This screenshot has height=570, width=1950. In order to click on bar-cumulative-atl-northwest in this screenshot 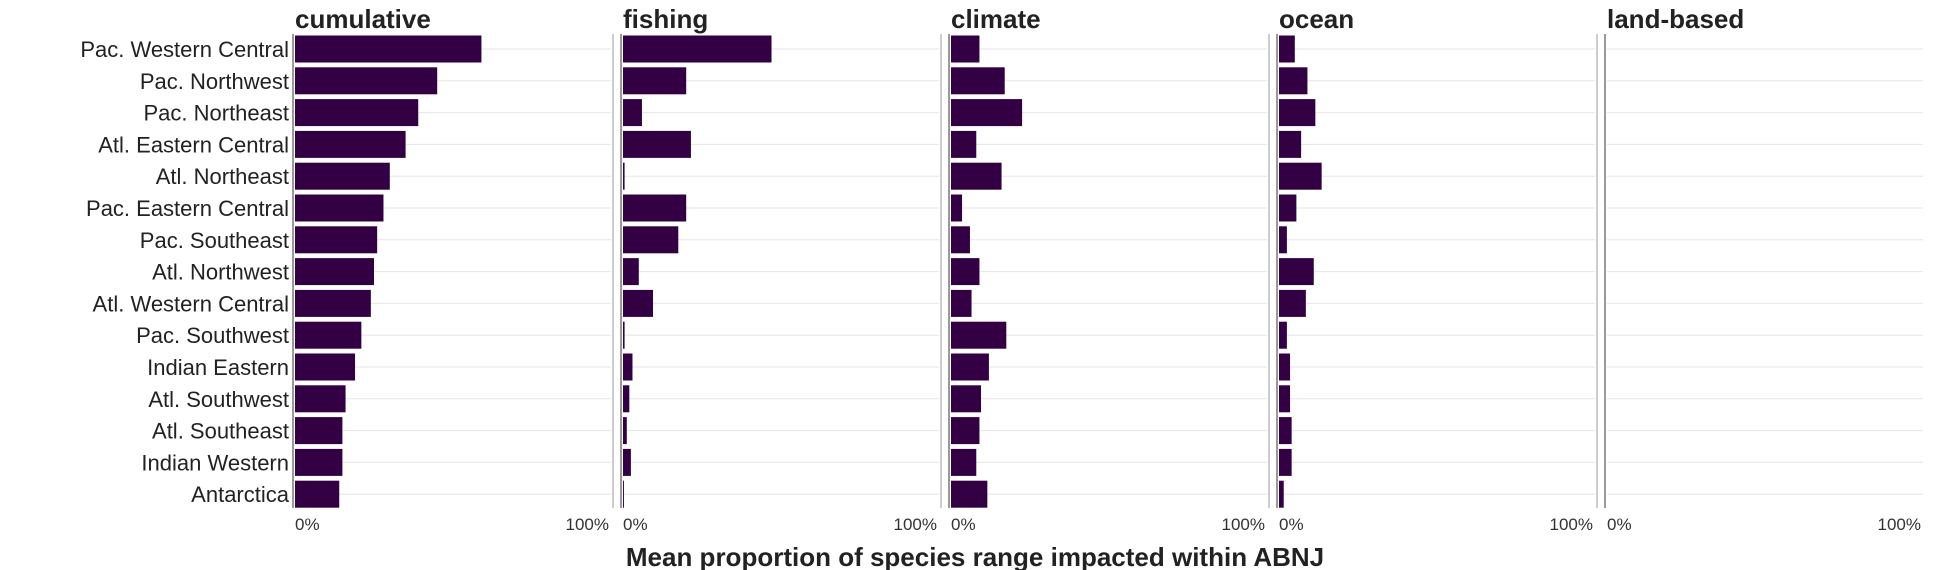, I will do `click(334, 272)`.